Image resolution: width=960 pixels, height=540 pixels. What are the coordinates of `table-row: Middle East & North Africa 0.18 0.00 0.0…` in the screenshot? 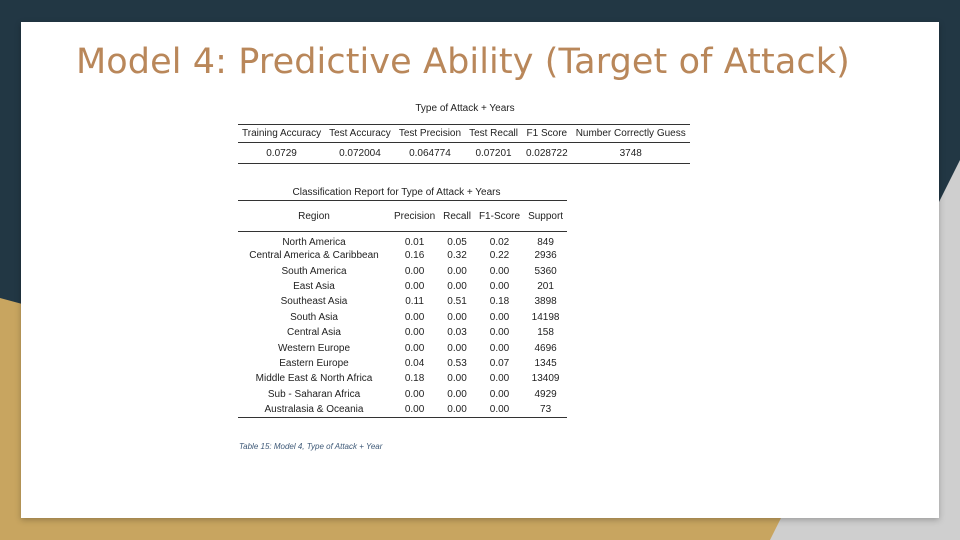 It's located at (402, 378).